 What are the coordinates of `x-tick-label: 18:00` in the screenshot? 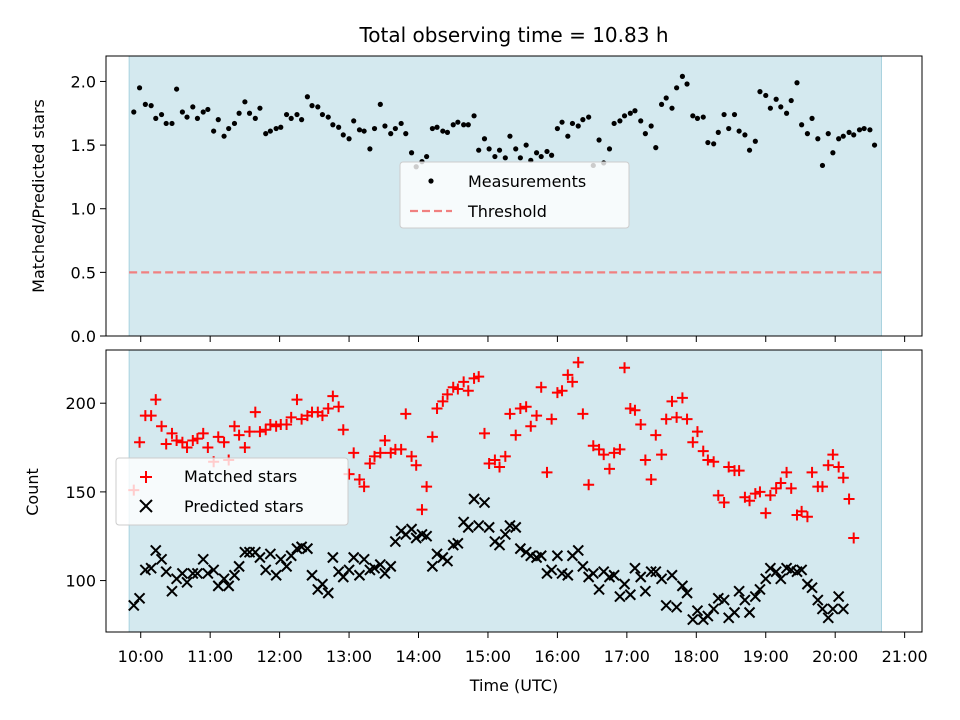 It's located at (696, 656).